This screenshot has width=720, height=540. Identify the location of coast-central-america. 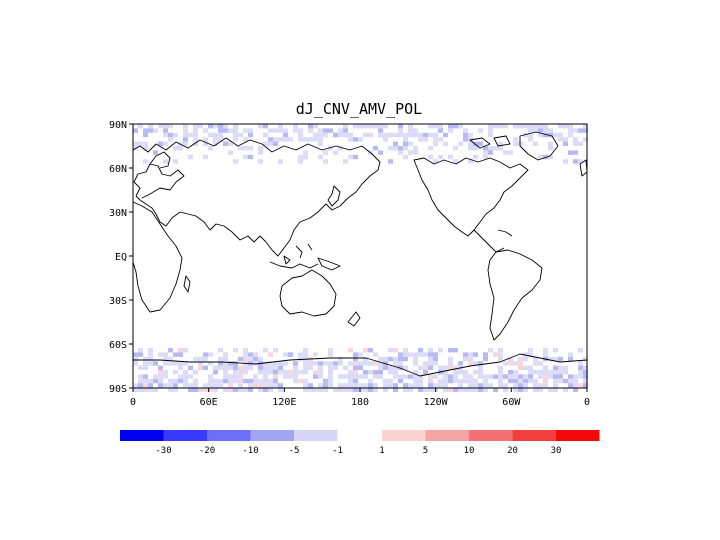
(493, 241).